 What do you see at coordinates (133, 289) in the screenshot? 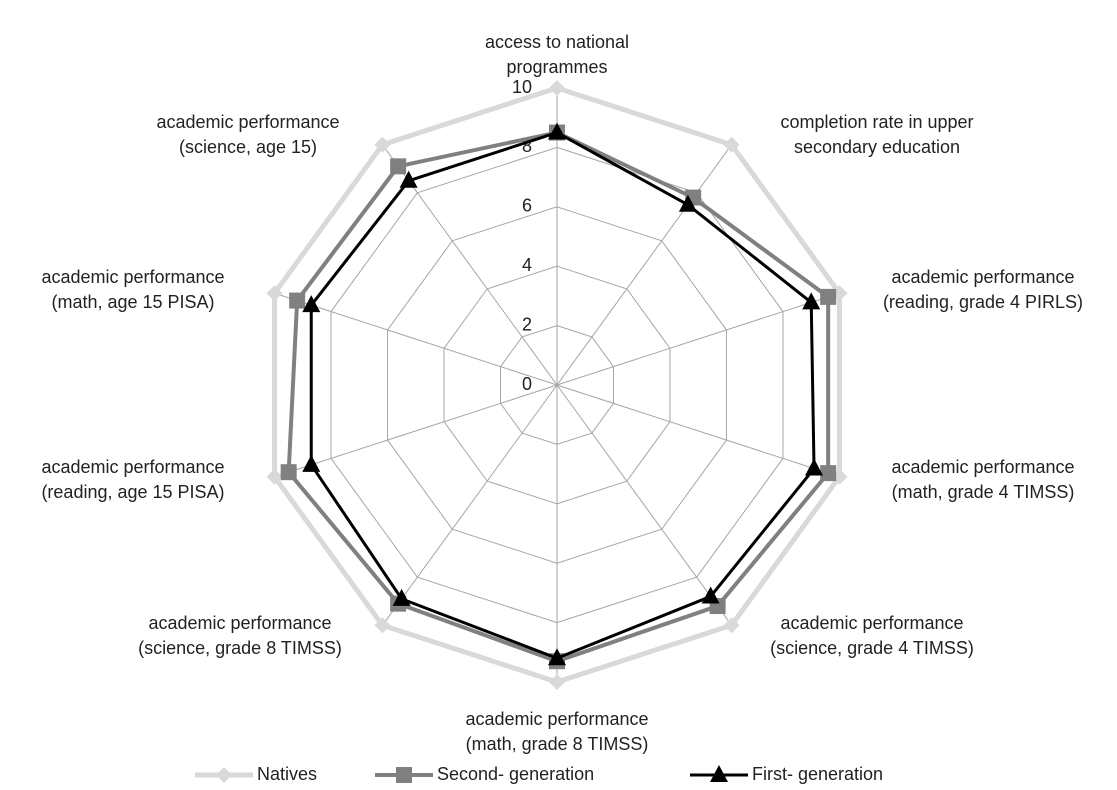
I see `category-label: academic performance (math, age 15 PISA)` at bounding box center [133, 289].